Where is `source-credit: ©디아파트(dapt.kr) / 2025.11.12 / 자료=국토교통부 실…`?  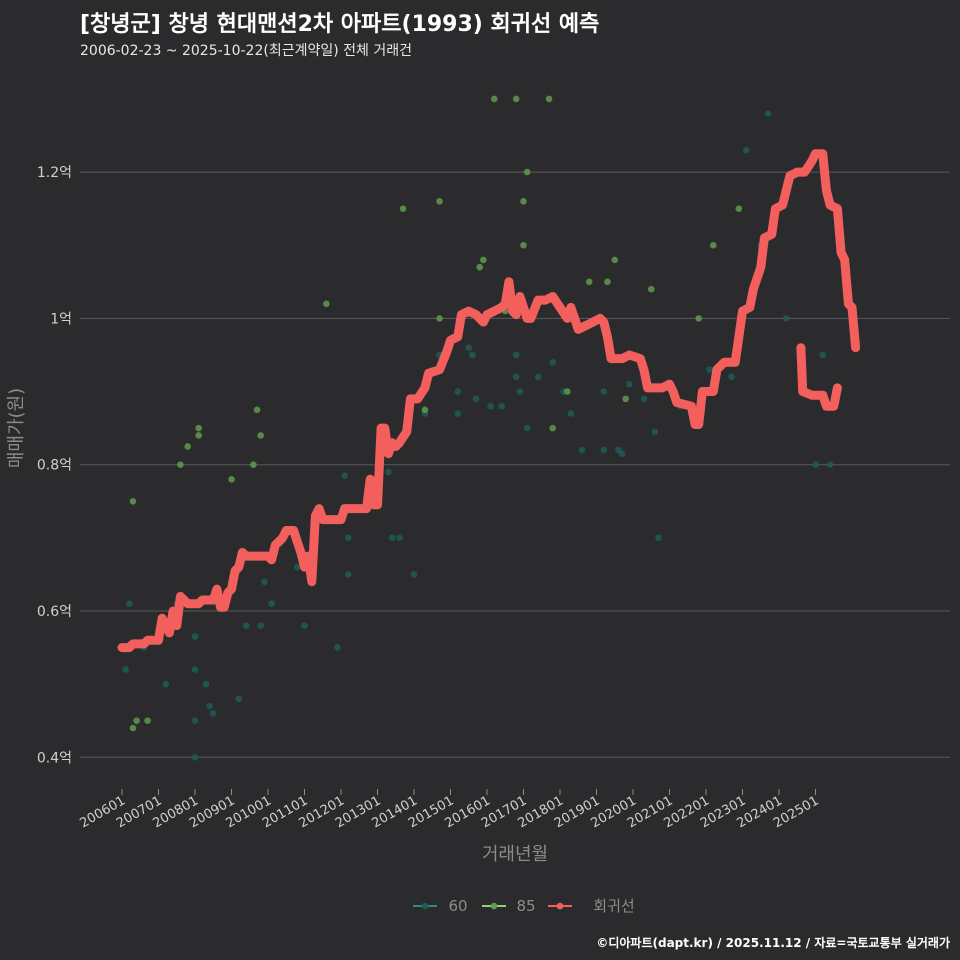
source-credit: ©디아파트(dapt.kr) / 2025.11.12 / 자료=국토교통부 실… is located at coordinates (773, 943).